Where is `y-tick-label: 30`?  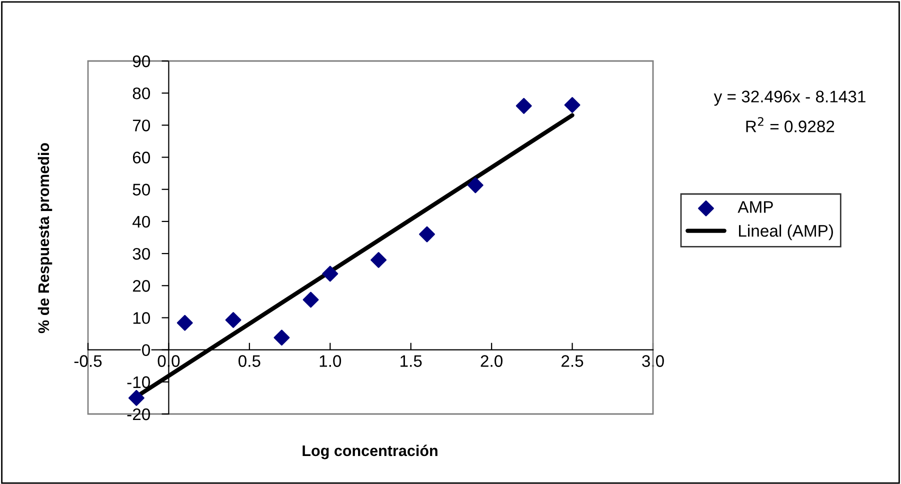 y-tick-label: 30 is located at coordinates (141, 254).